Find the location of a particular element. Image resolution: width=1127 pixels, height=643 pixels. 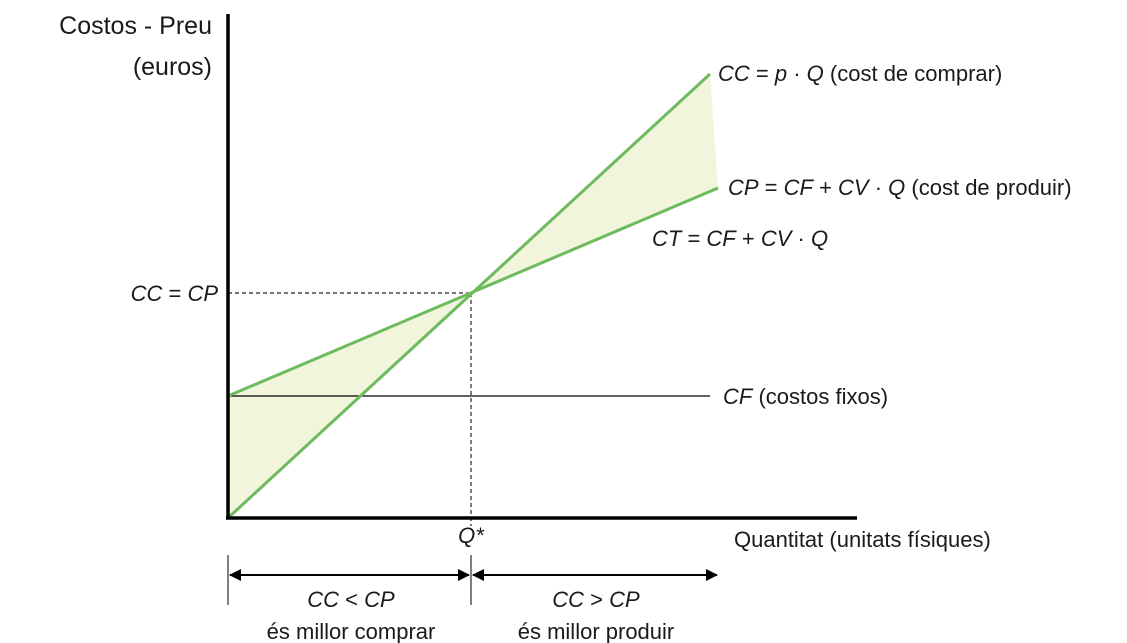

y-axis-title-line1: Costos - Preu is located at coordinates (135, 26).